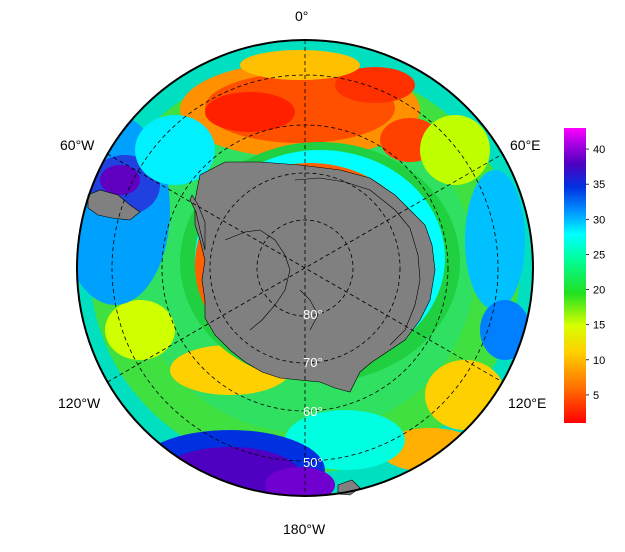 The image size is (625, 552). I want to click on colorbar-gradient, so click(575, 275).